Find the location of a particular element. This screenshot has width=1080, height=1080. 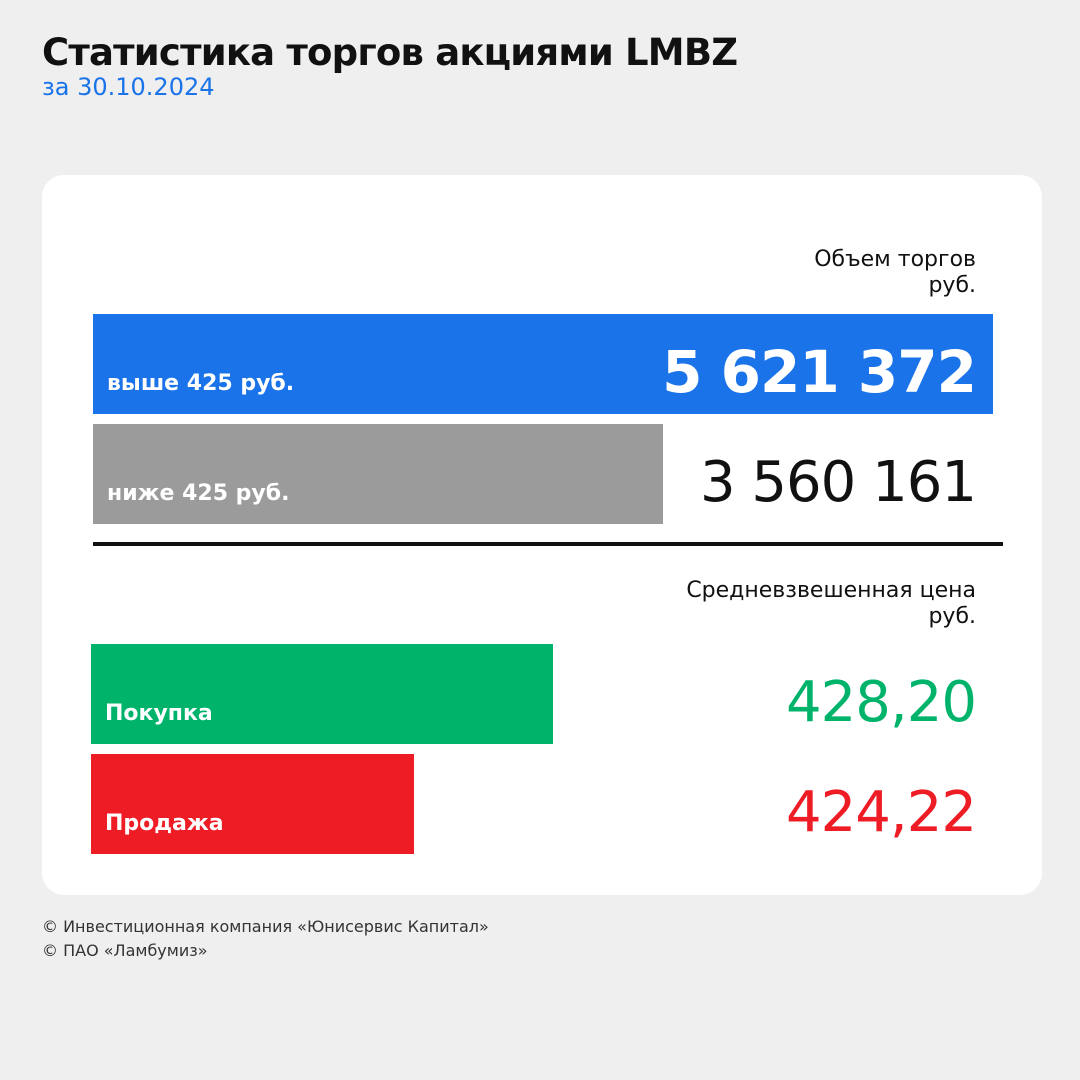

volume-bar-below: ниже 425 руб. is located at coordinates (378, 474).